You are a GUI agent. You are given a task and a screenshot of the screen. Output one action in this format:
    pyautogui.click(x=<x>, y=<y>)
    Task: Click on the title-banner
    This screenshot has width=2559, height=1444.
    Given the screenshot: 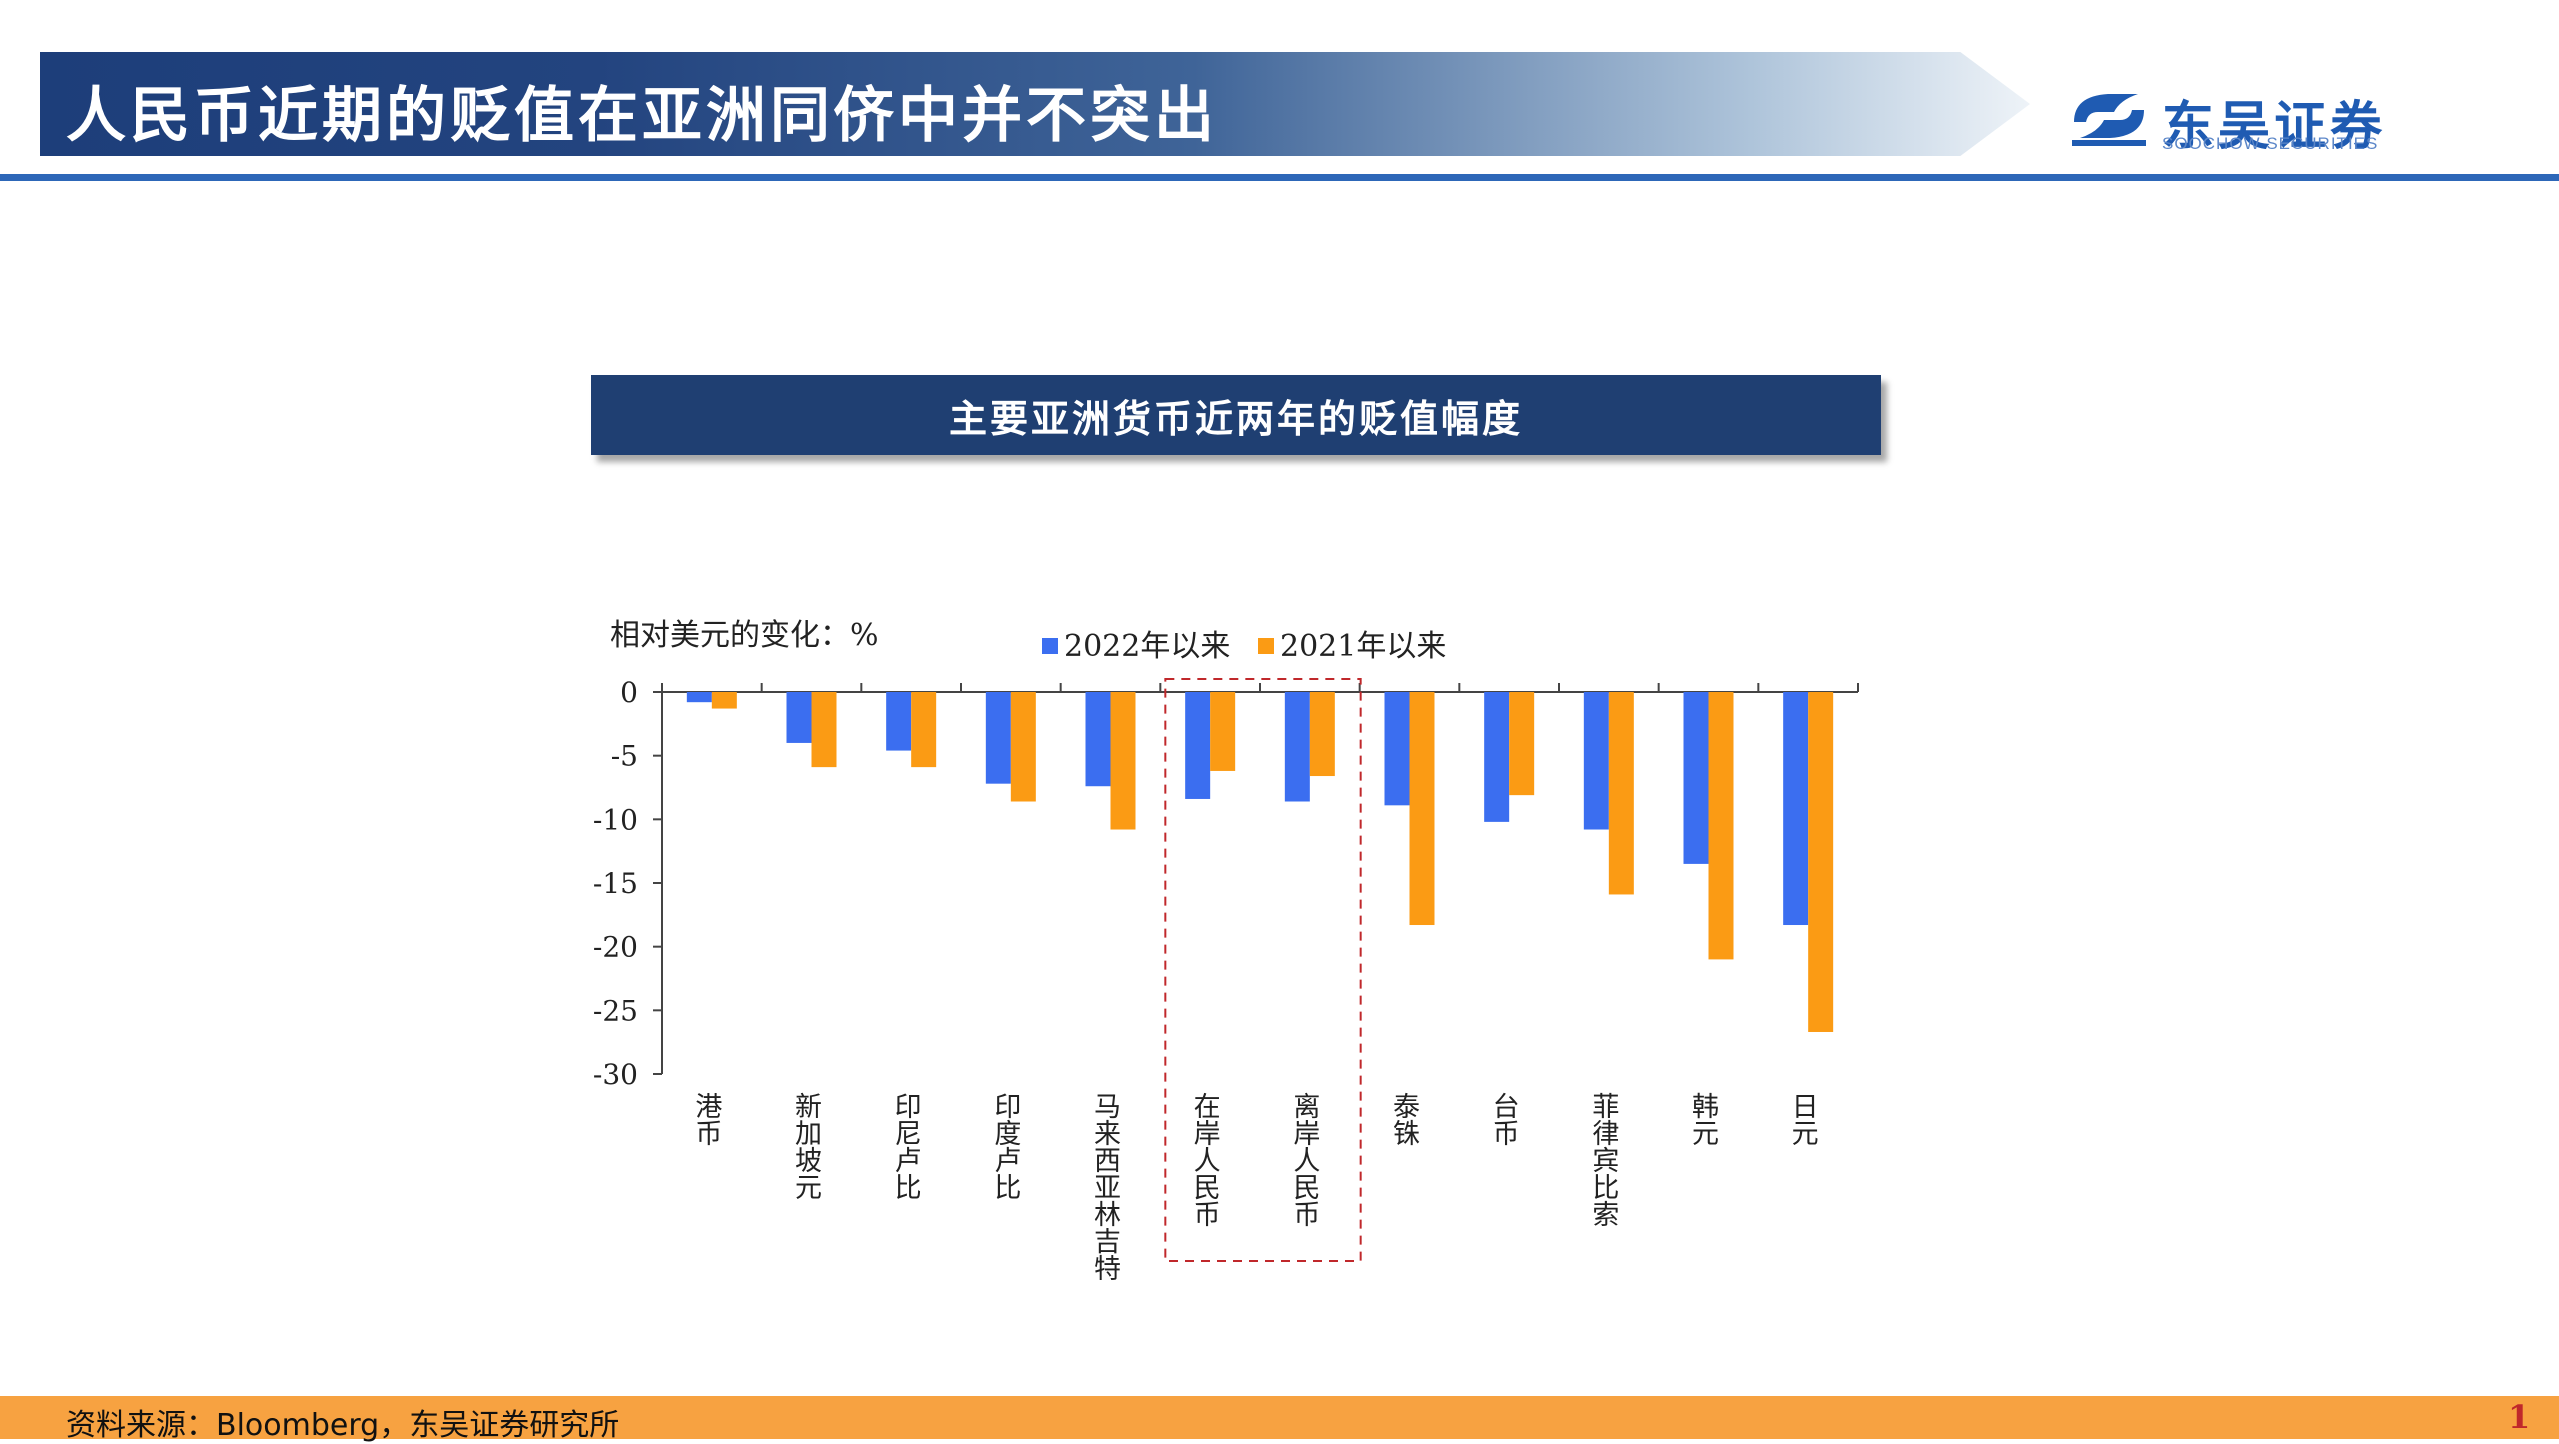 What is the action you would take?
    pyautogui.click(x=1035, y=104)
    